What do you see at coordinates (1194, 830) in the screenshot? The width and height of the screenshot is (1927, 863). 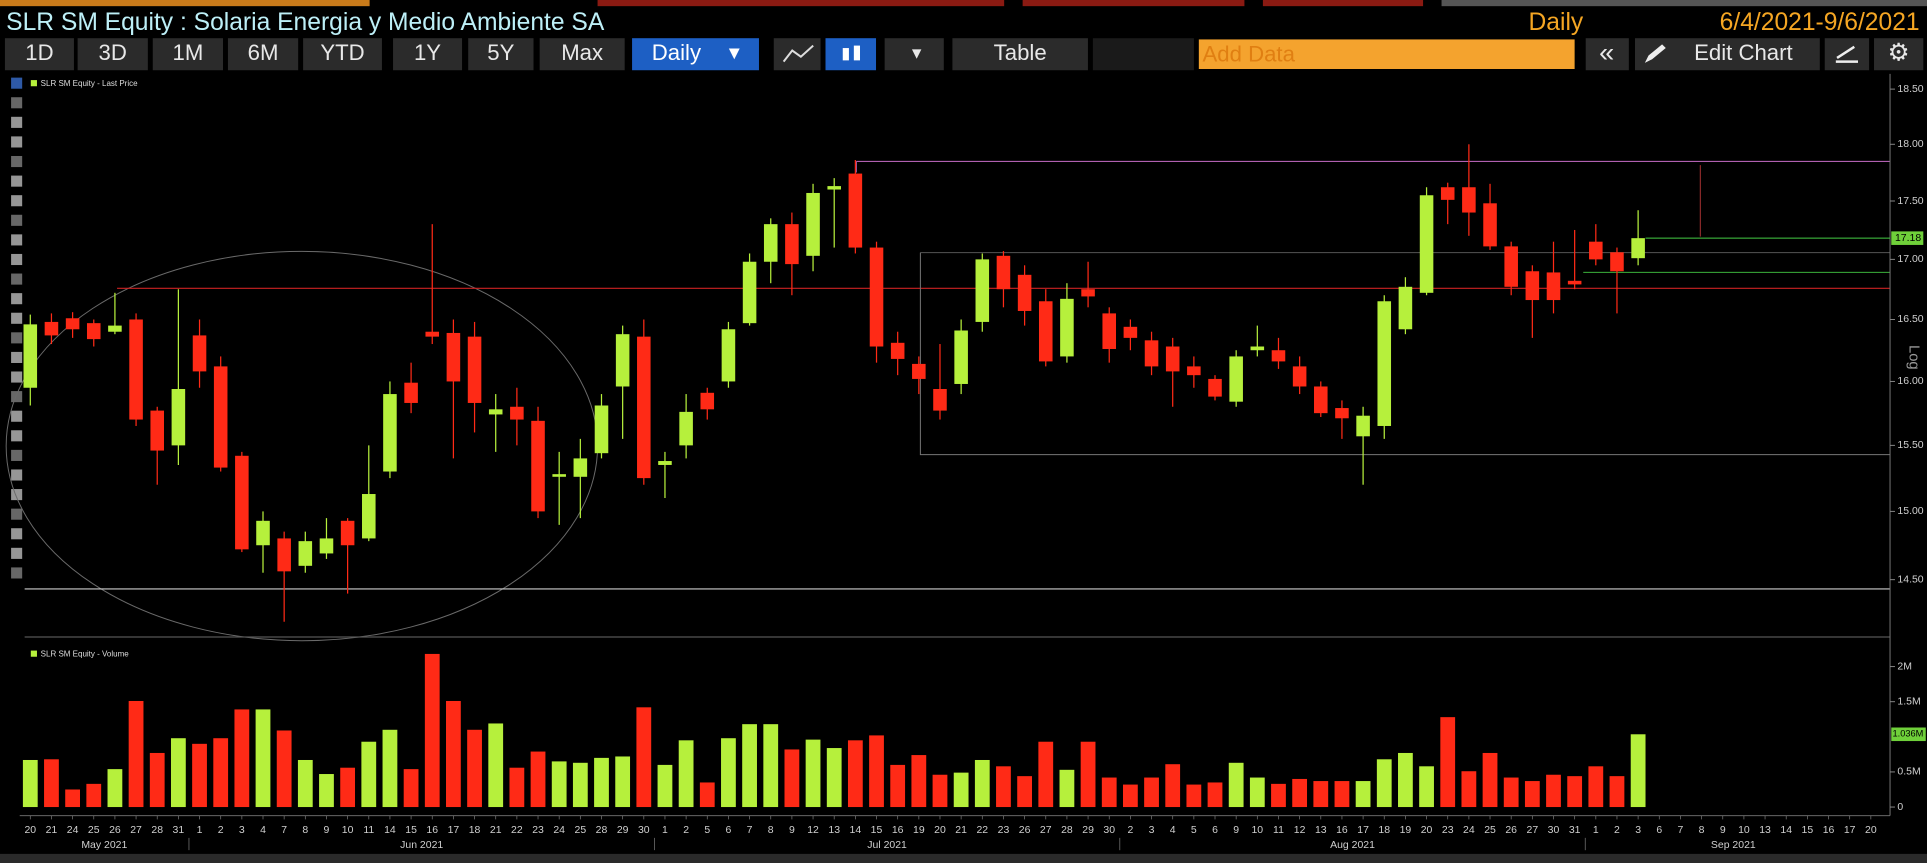 I see `x-tick-label: 5` at bounding box center [1194, 830].